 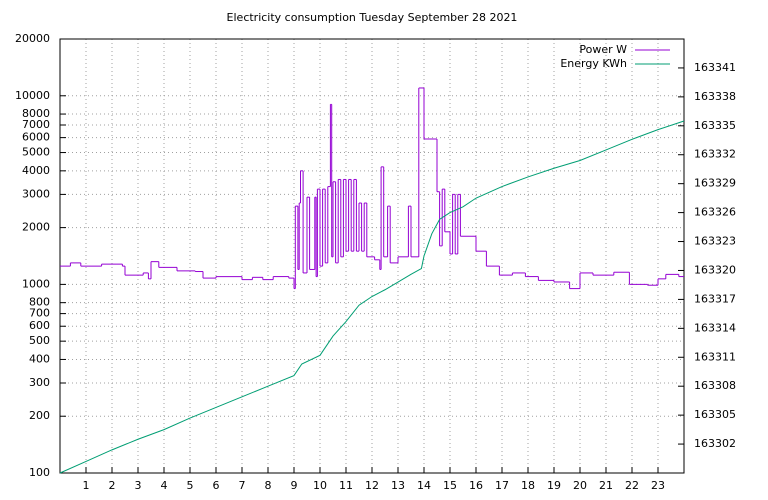 I want to click on legend-label: Energy KWh, so click(x=593, y=63).